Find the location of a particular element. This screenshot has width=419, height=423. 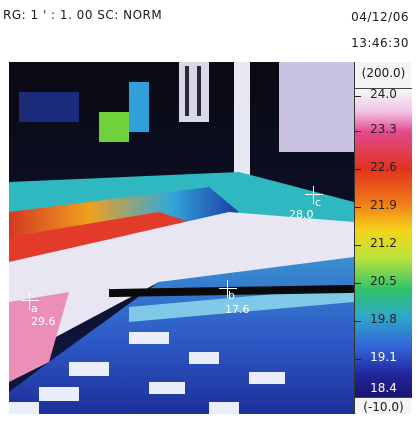

scale-tick: 19.8 is located at coordinates (383, 319).